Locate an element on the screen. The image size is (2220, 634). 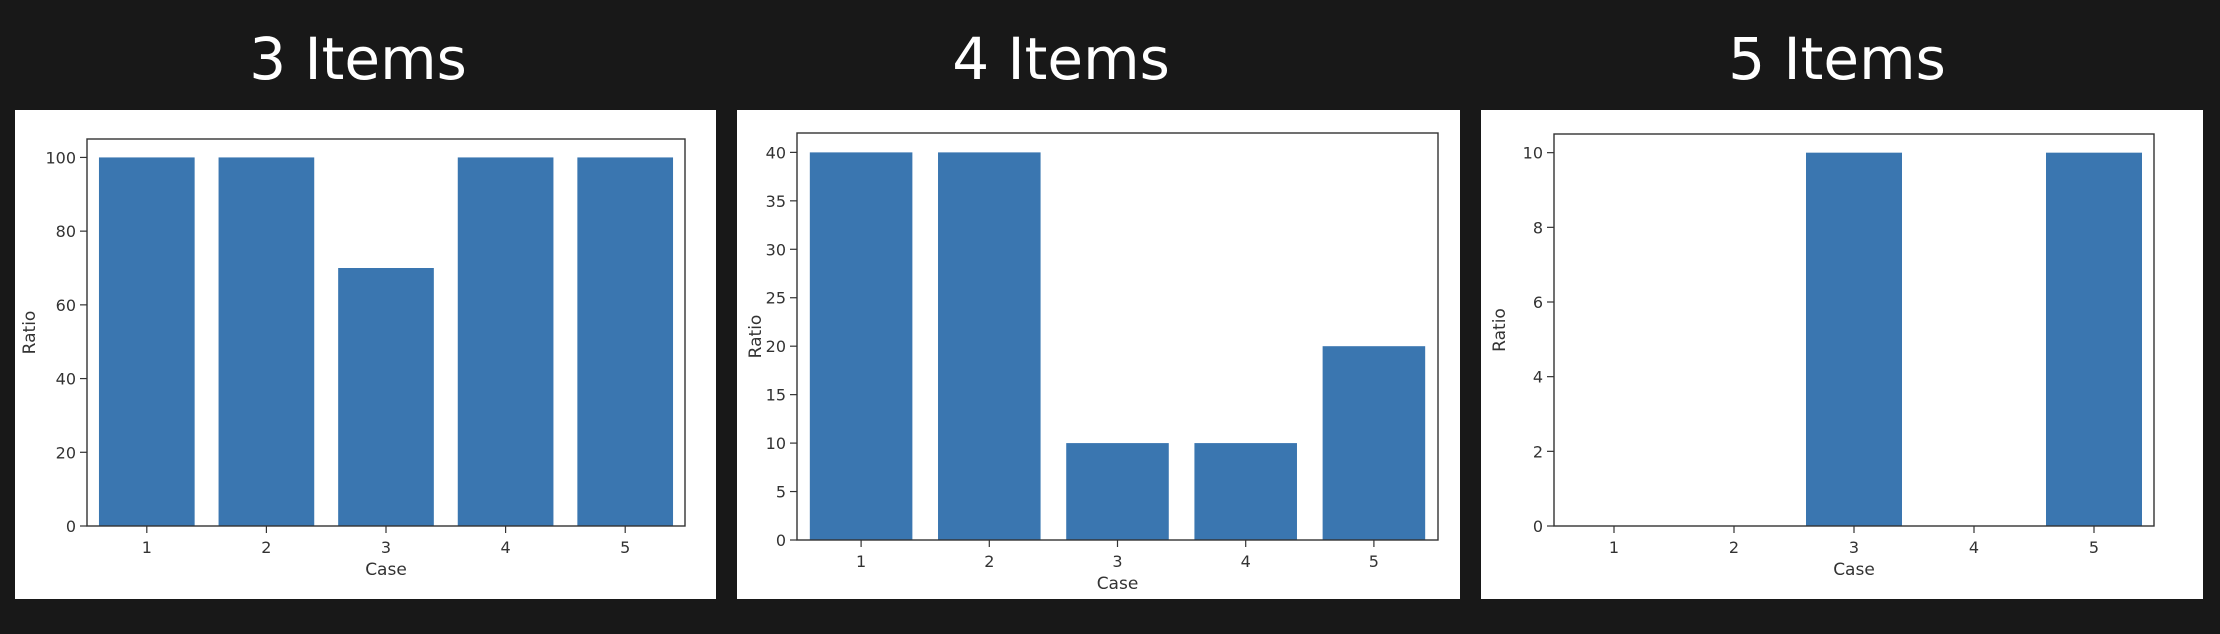
y-tick-label-6: 30 is located at coordinates (776, 249).